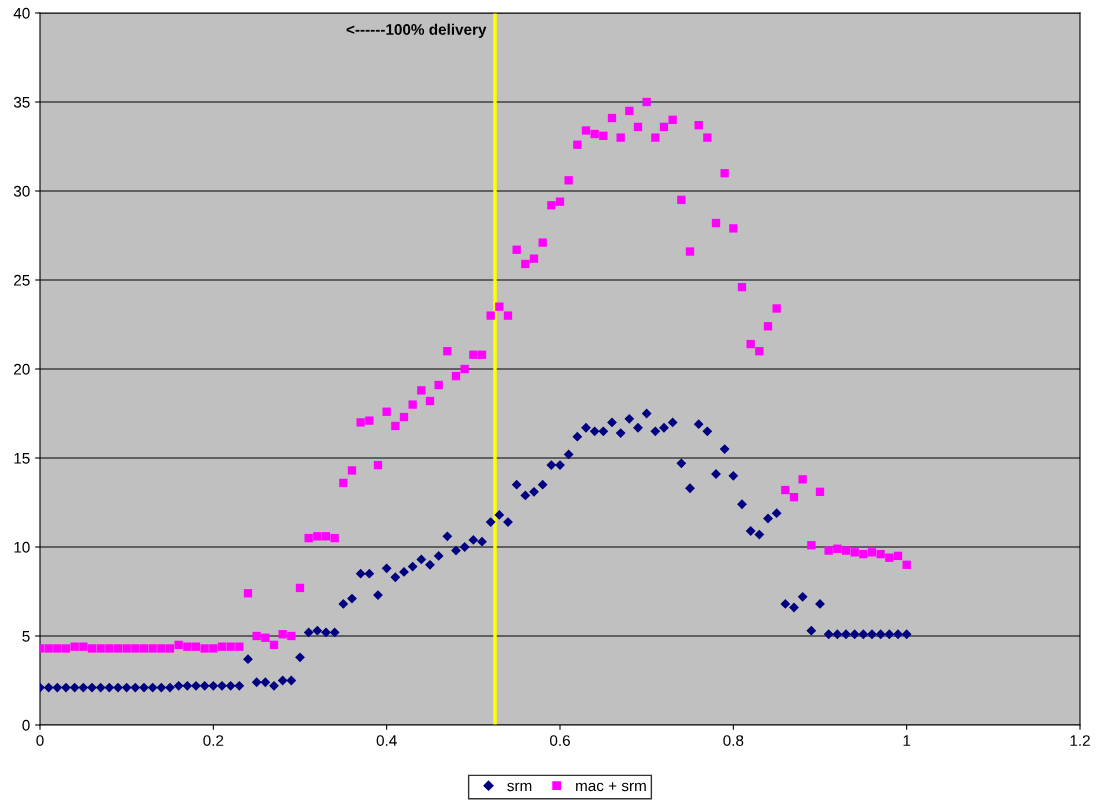 This screenshot has height=800, width=1099. Describe the element at coordinates (22, 458) in the screenshot. I see `y-tick-label: 15` at that location.